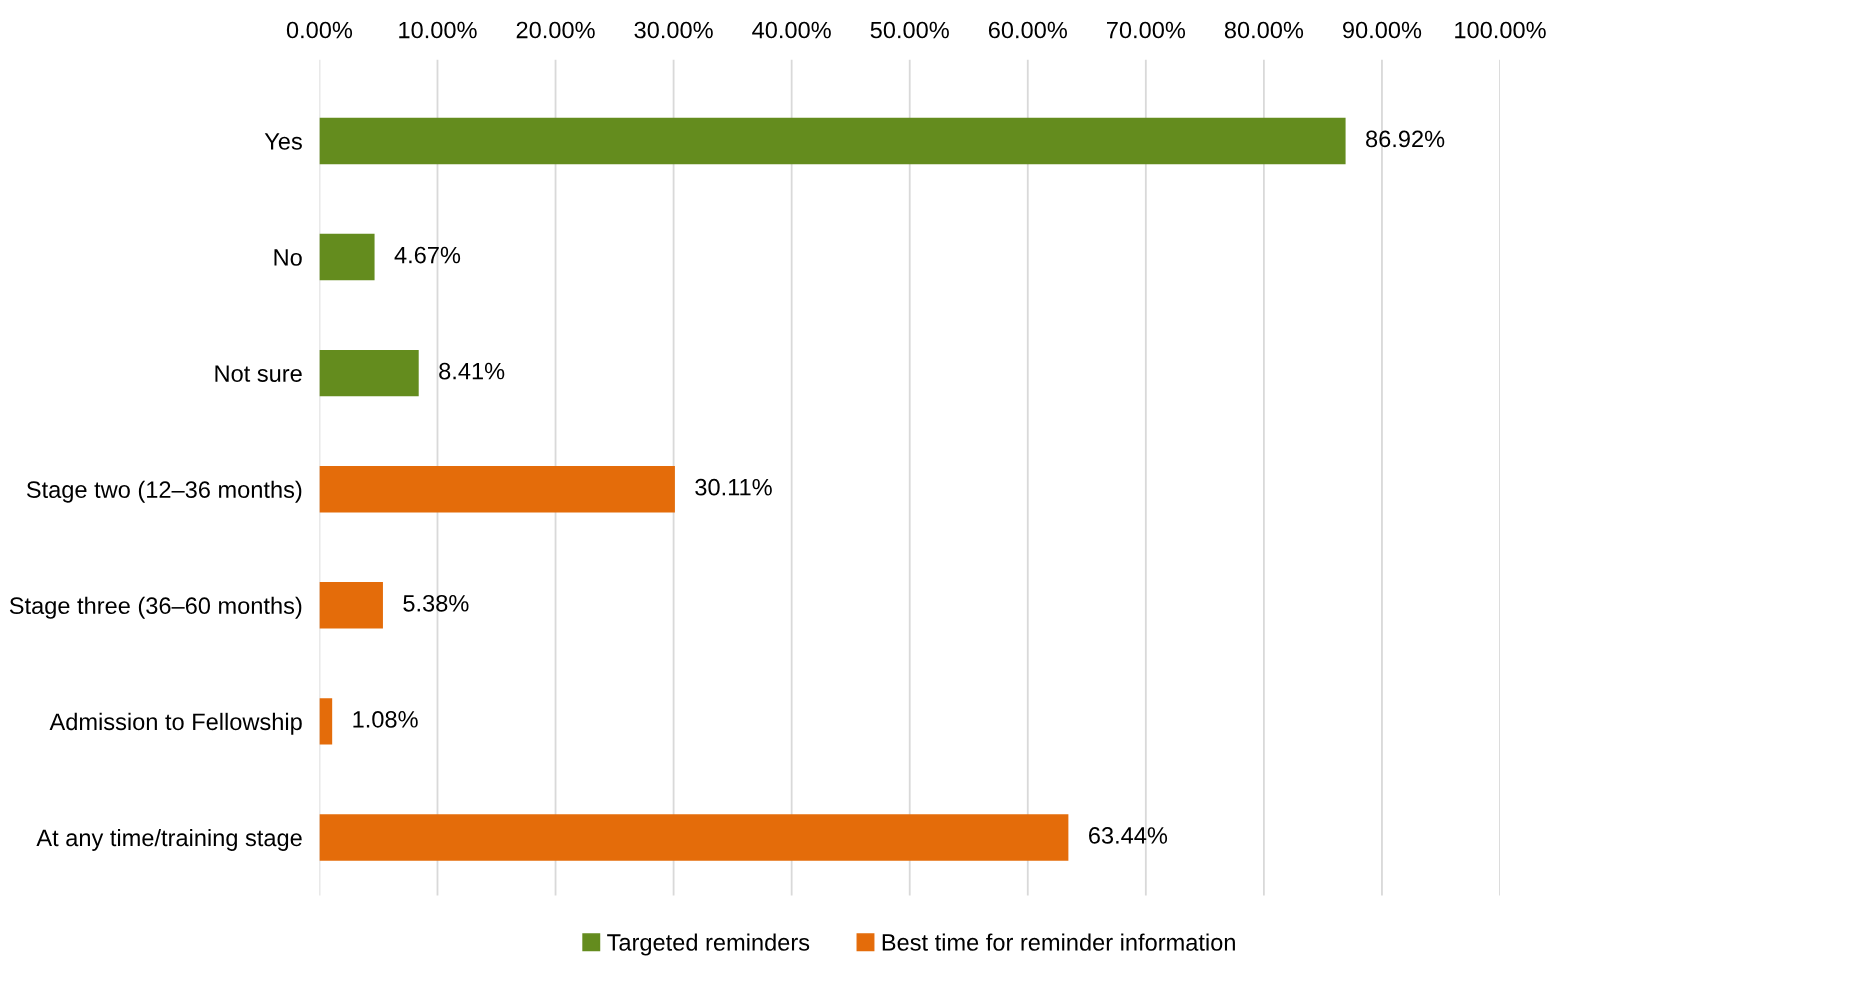  I want to click on data-label: 4.67%, so click(427, 255).